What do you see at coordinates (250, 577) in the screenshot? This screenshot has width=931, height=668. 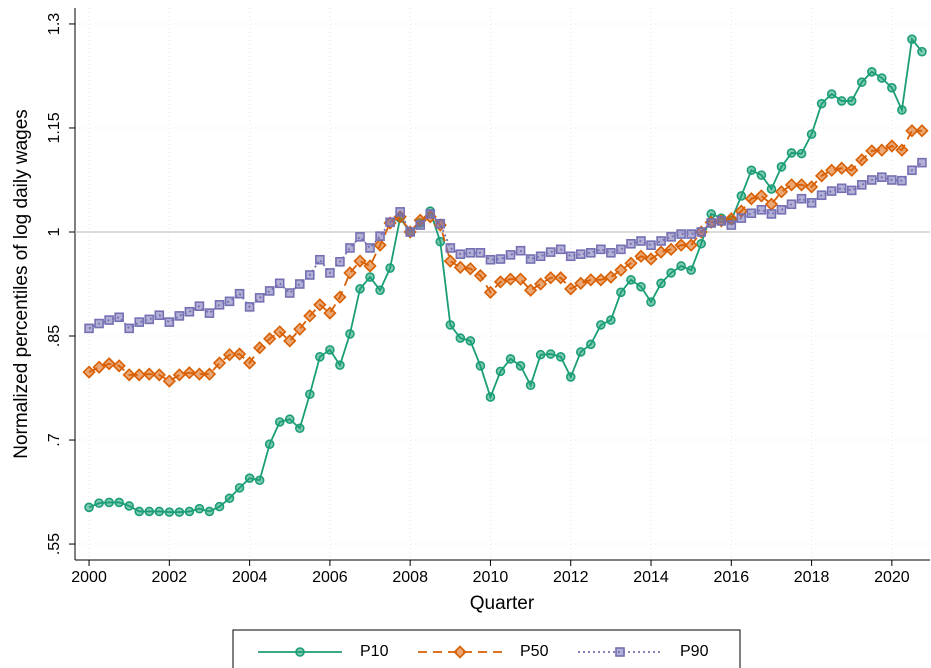 I see `x-tick-label: 2004` at bounding box center [250, 577].